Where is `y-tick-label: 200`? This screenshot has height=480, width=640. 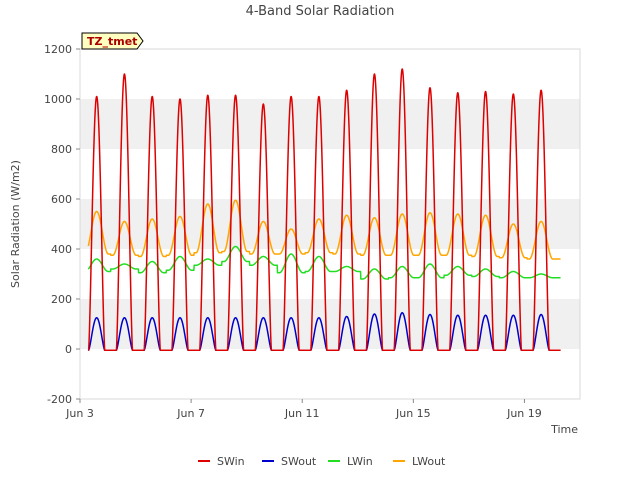
y-tick-label: 200 is located at coordinates (61, 299).